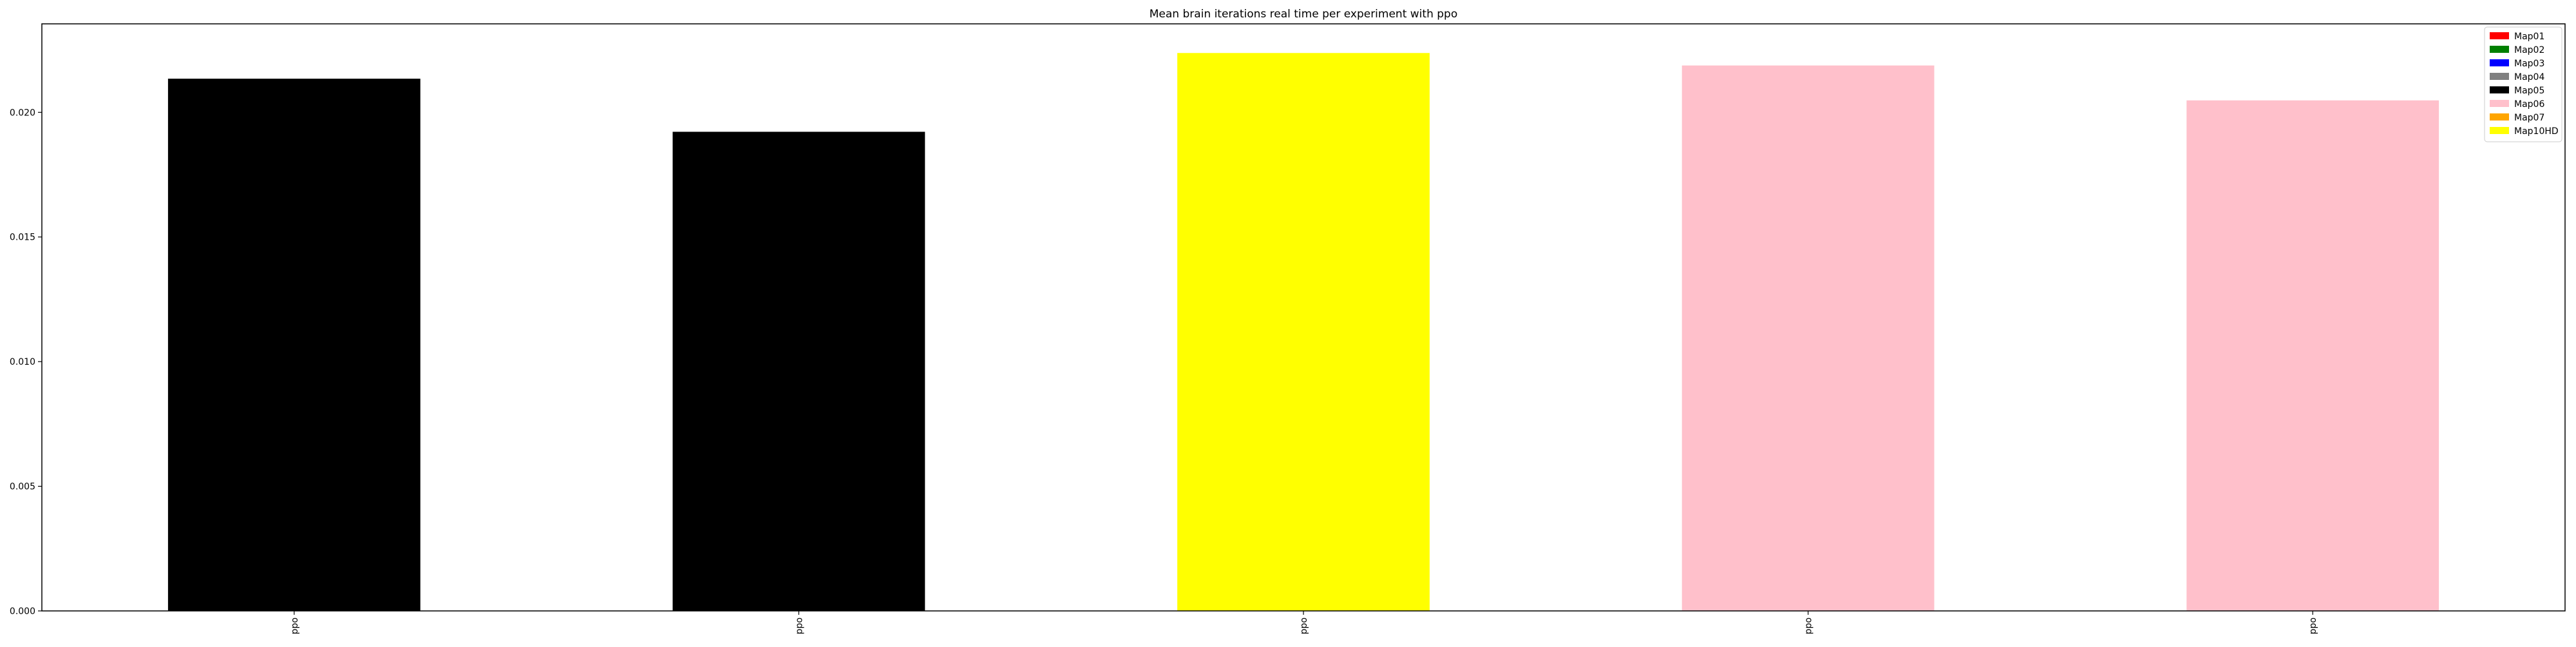 The width and height of the screenshot is (2576, 647). I want to click on y-axis: 0.000 0.005 0.010 0.015 0.020, so click(26, 362).